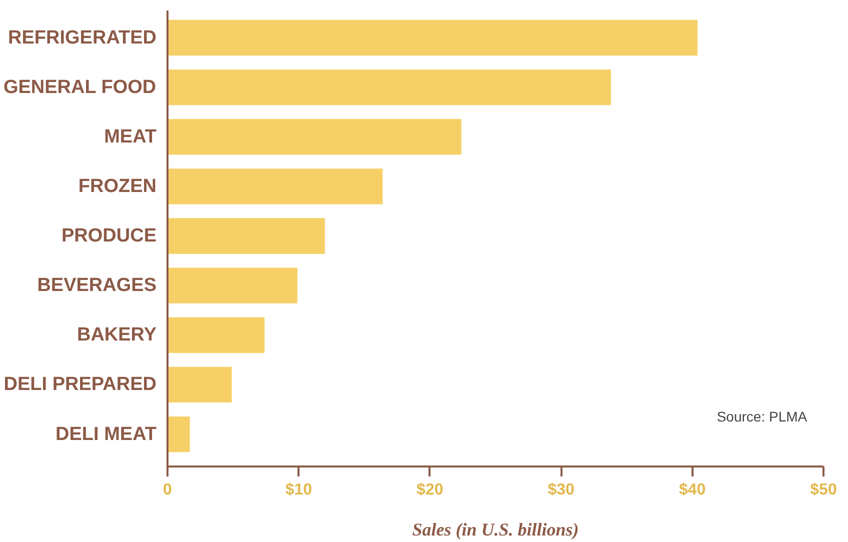 This screenshot has height=542, width=848. What do you see at coordinates (130, 137) in the screenshot?
I see `y-tick-label: MEAT` at bounding box center [130, 137].